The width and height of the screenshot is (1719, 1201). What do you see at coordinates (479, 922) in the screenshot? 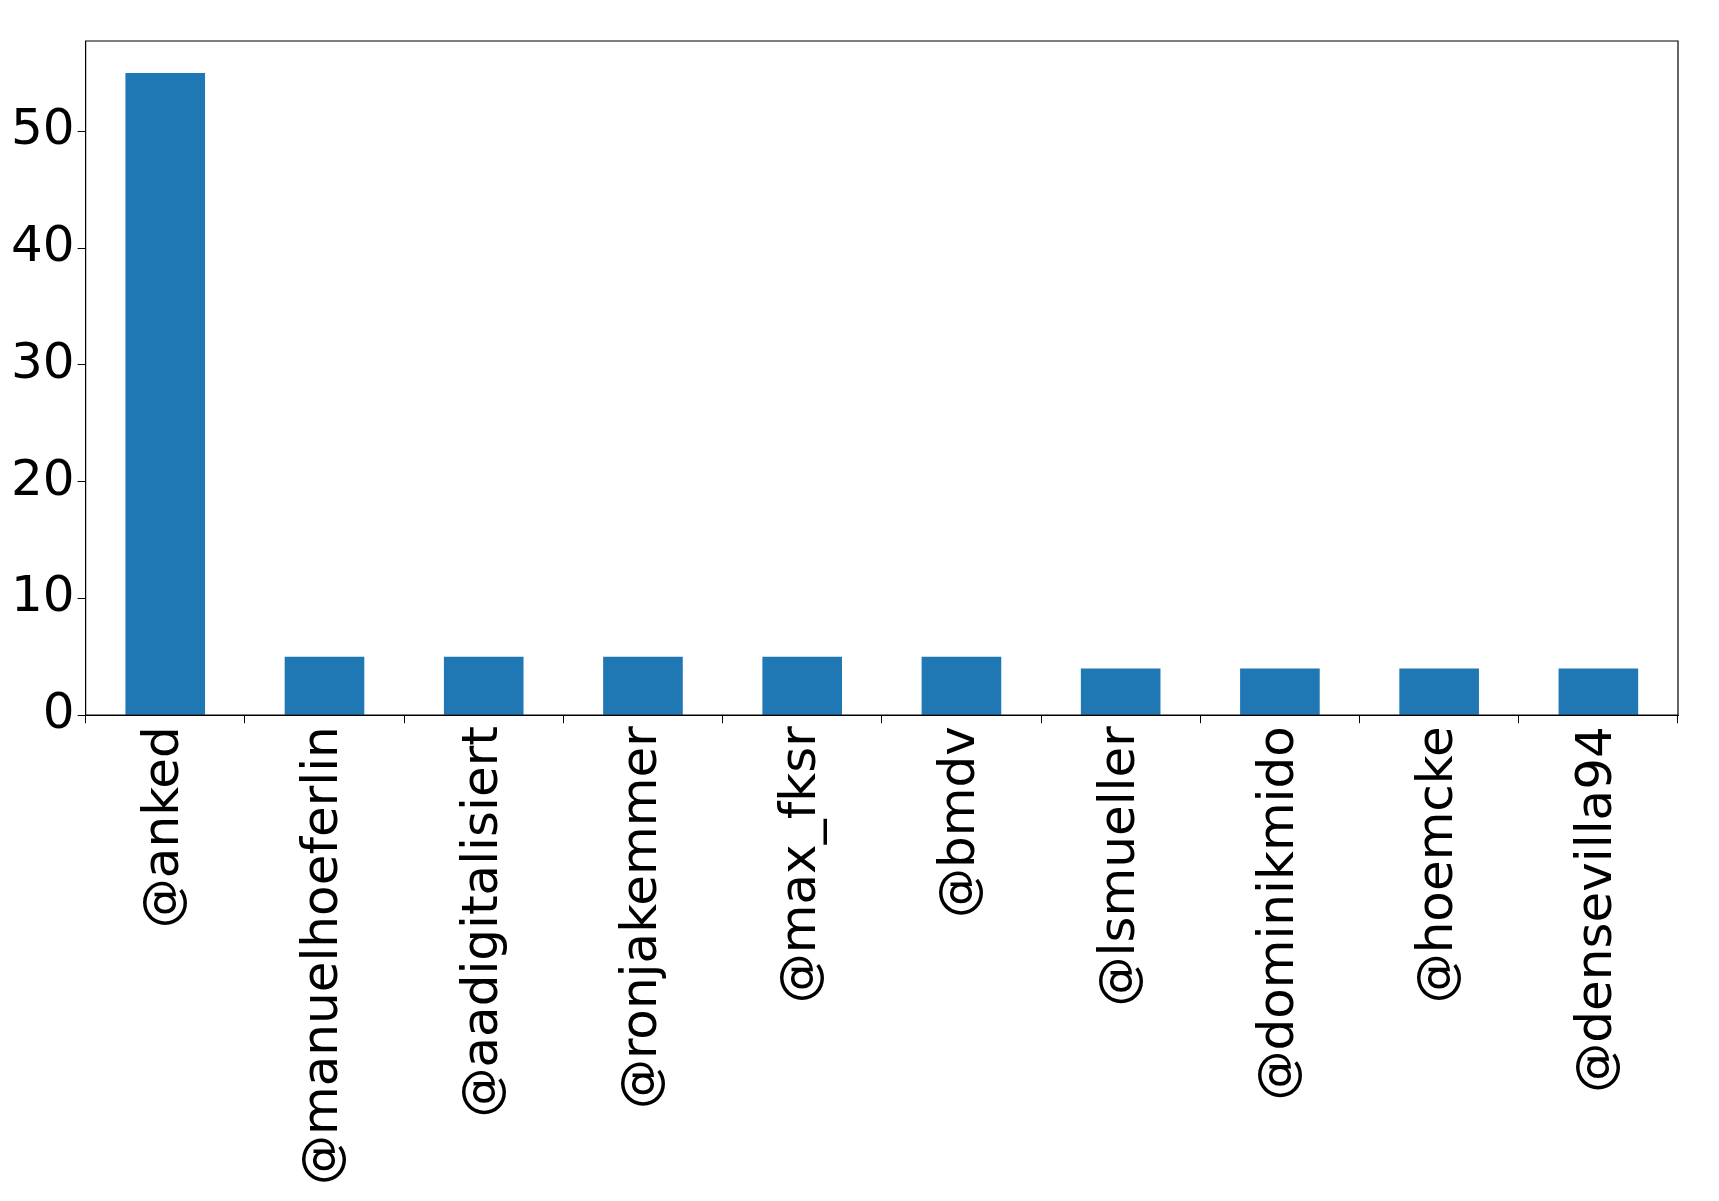
I see `x-tick-label: @aadigitalisiert` at bounding box center [479, 922].